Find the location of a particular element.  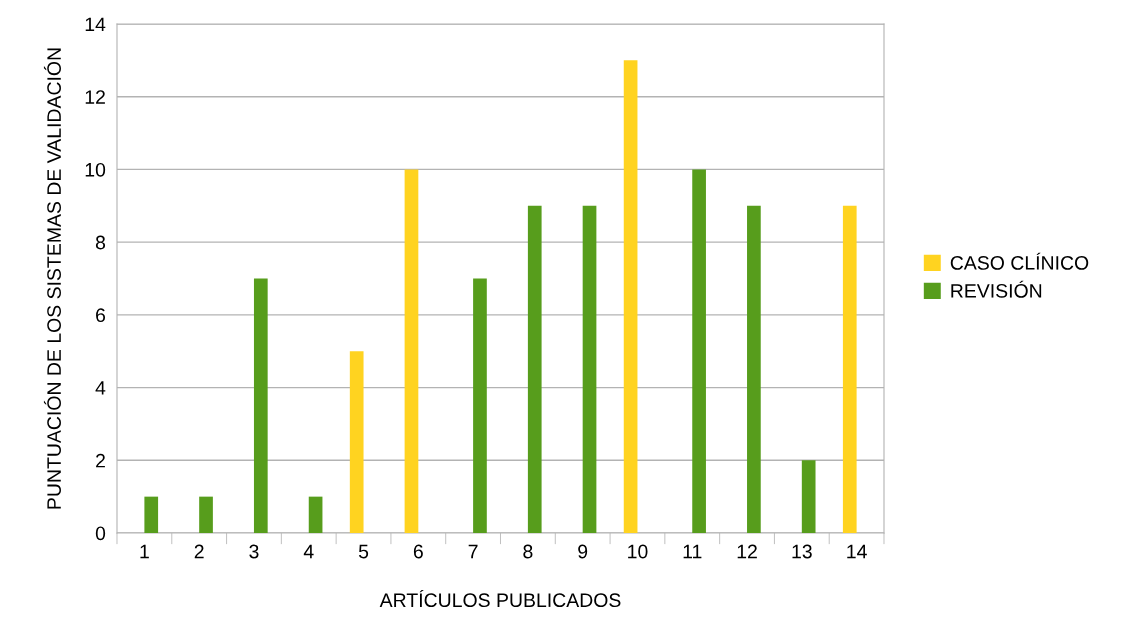

x-tick-label: 14 is located at coordinates (857, 551).